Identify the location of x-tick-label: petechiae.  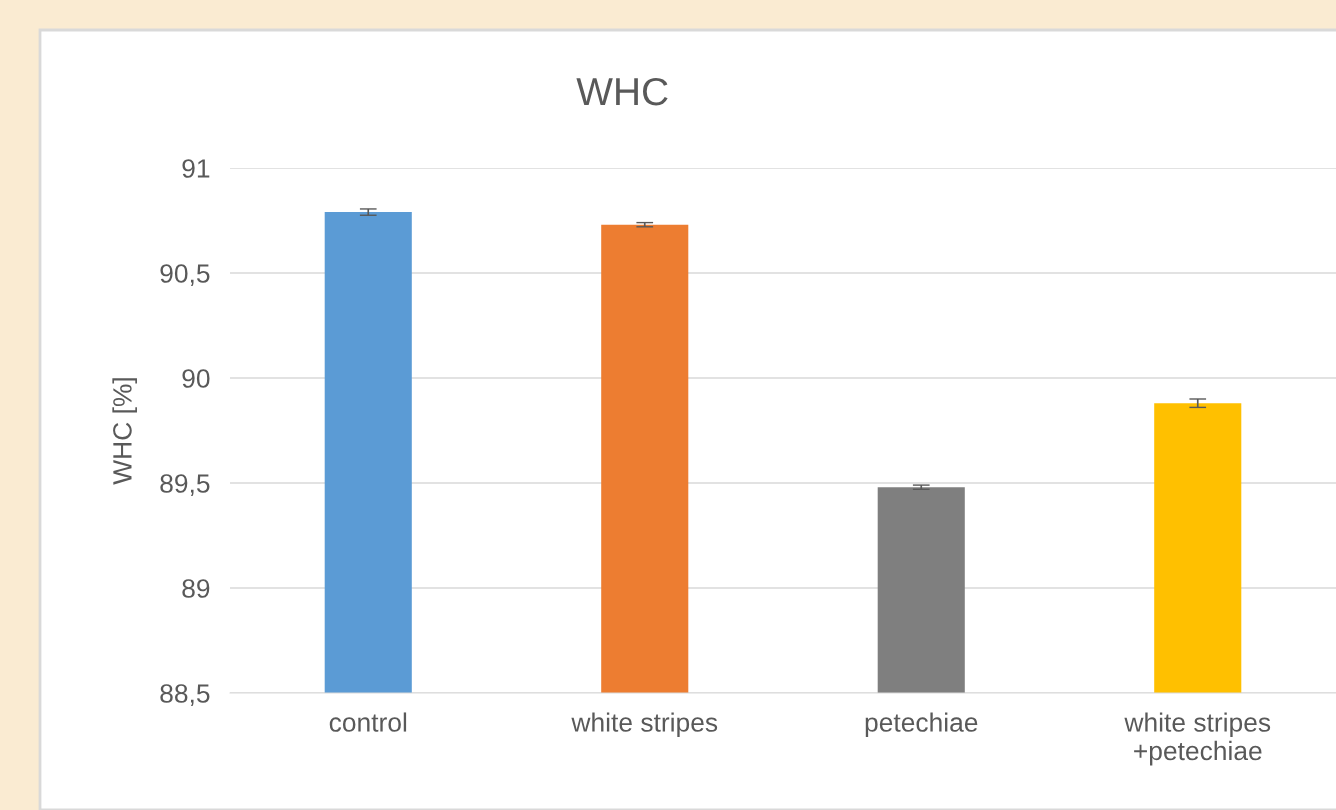
(921, 725).